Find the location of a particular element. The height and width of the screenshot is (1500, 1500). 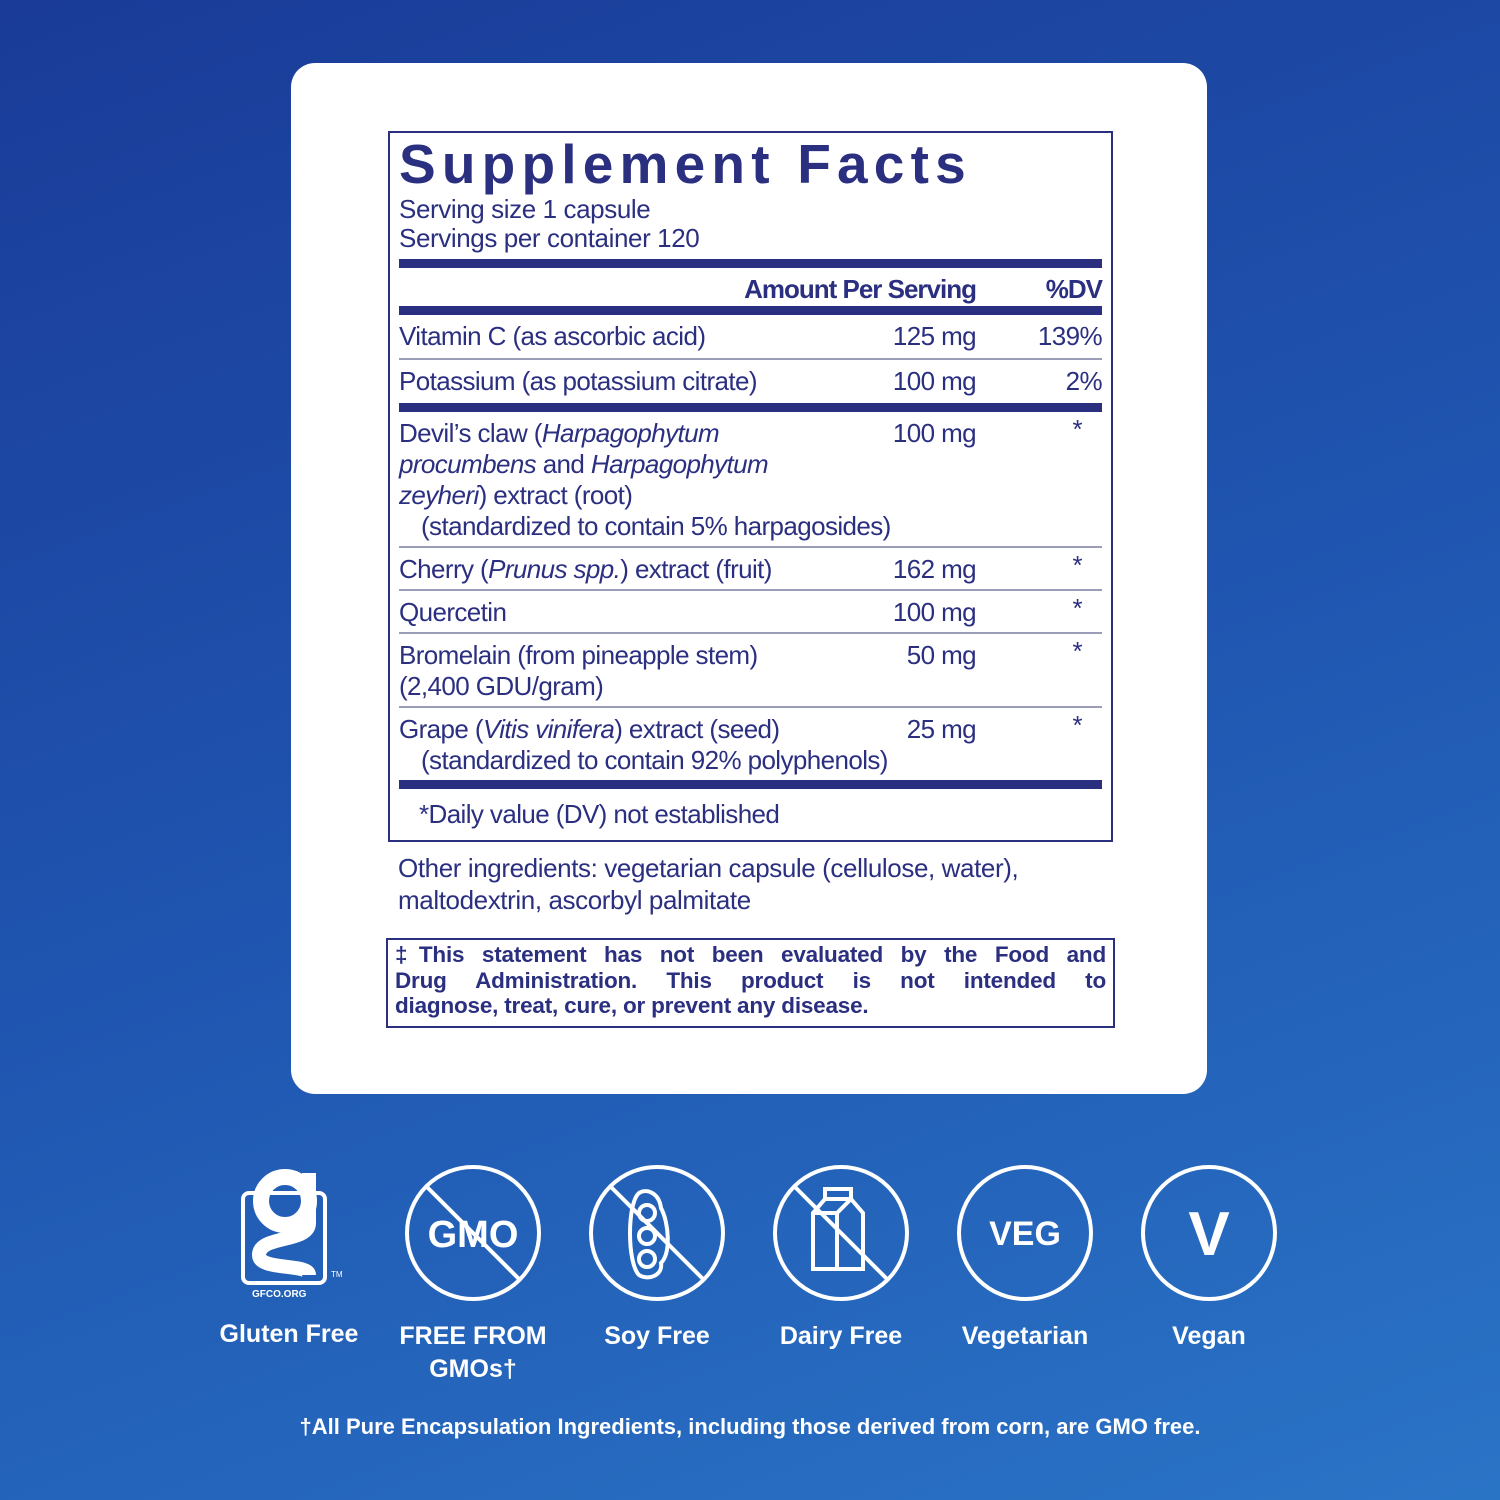

amount: 125 mg is located at coordinates (934, 336).